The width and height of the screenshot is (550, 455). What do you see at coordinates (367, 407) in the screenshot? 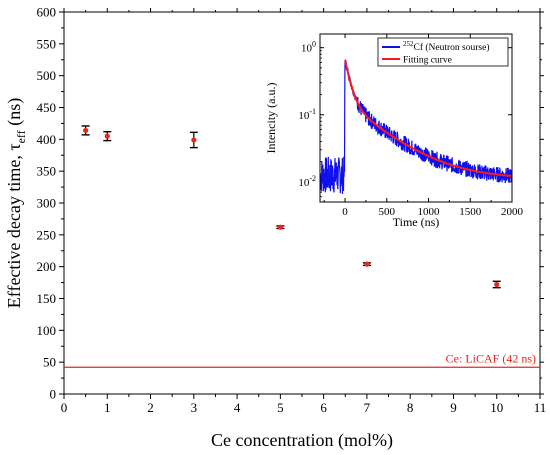
I see `x-tick-label: 7` at bounding box center [367, 407].